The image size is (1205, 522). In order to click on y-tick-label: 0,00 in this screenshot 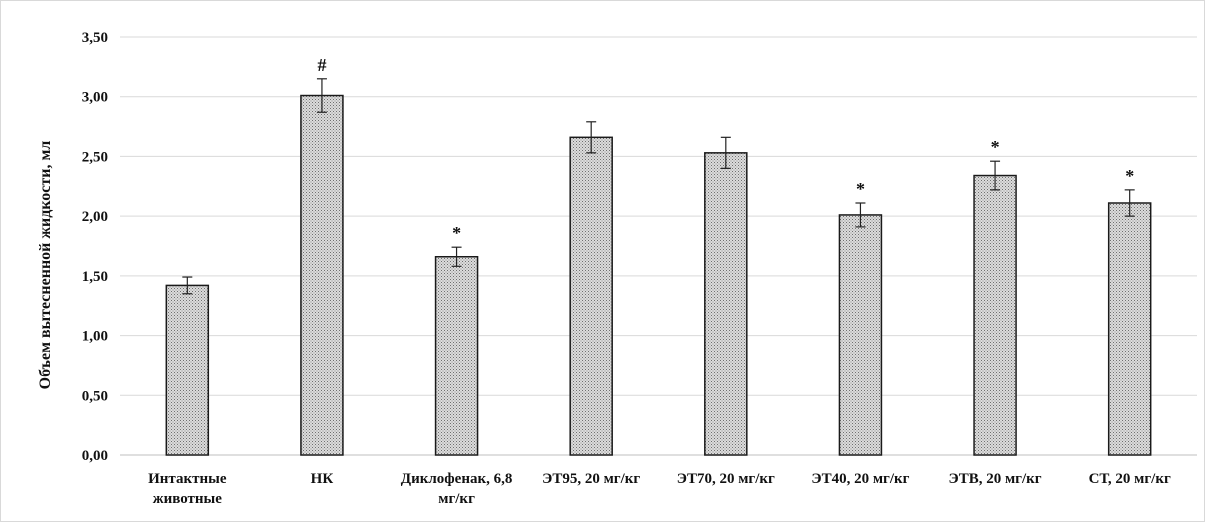, I will do `click(95, 456)`.